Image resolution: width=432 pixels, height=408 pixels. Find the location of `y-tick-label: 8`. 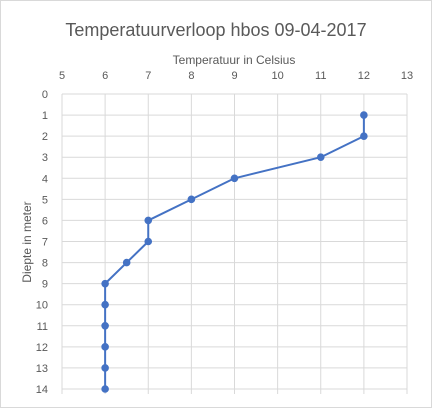

y-tick-label: 8 is located at coordinates (45, 264).